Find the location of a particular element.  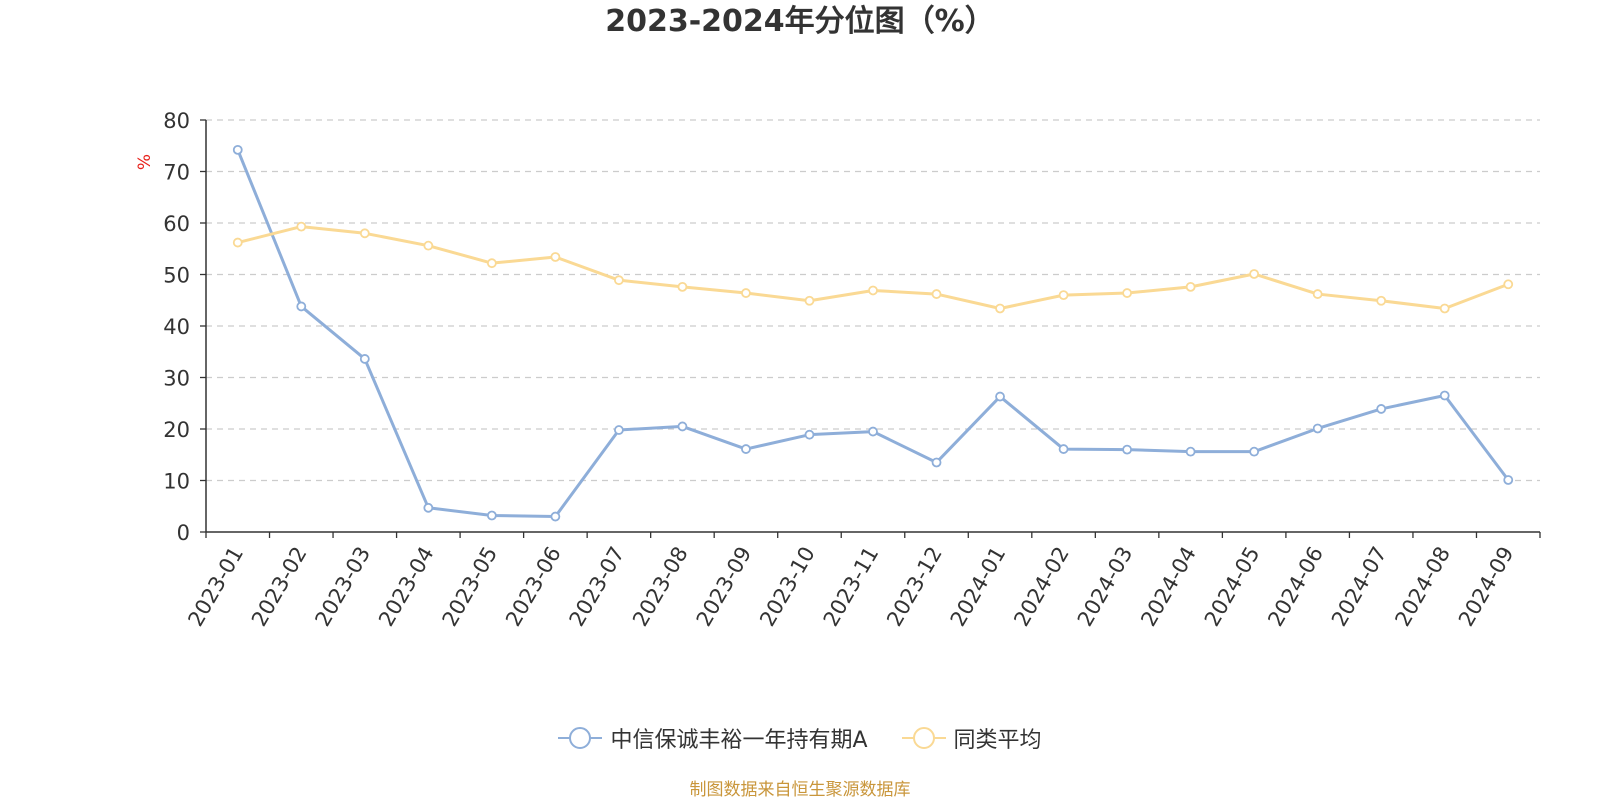

x-tick-label: 2024-08 is located at coordinates (1422, 587).